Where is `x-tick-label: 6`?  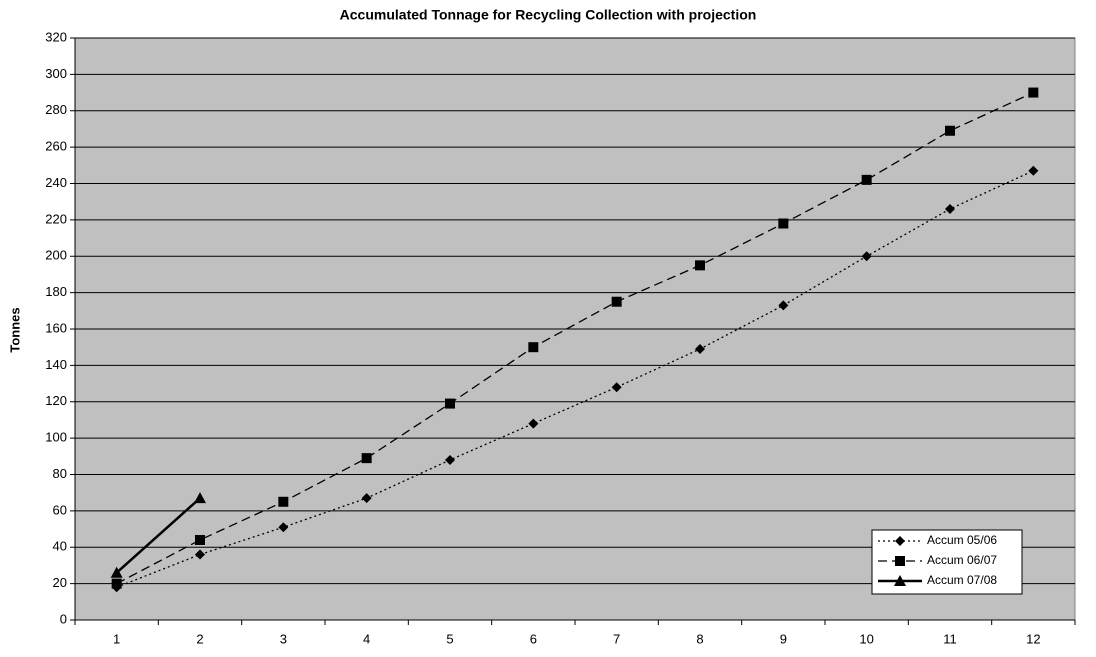
x-tick-label: 6 is located at coordinates (533, 638).